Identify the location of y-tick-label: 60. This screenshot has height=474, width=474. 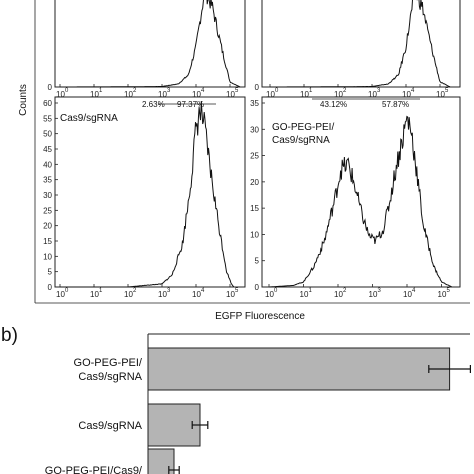
(47, 103).